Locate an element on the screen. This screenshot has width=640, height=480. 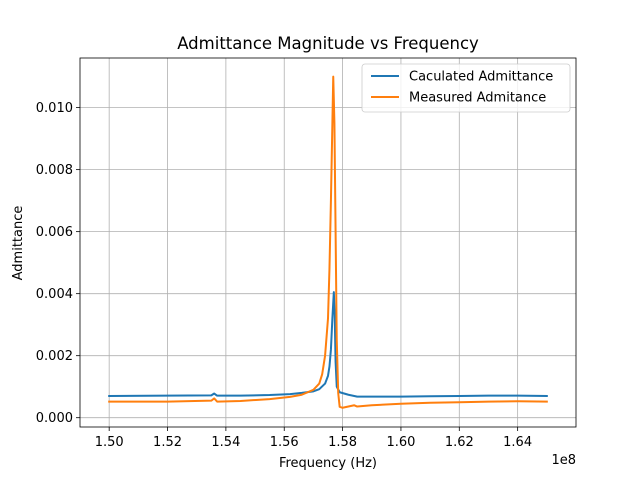
x-tick-label: 1.62 is located at coordinates (459, 442).